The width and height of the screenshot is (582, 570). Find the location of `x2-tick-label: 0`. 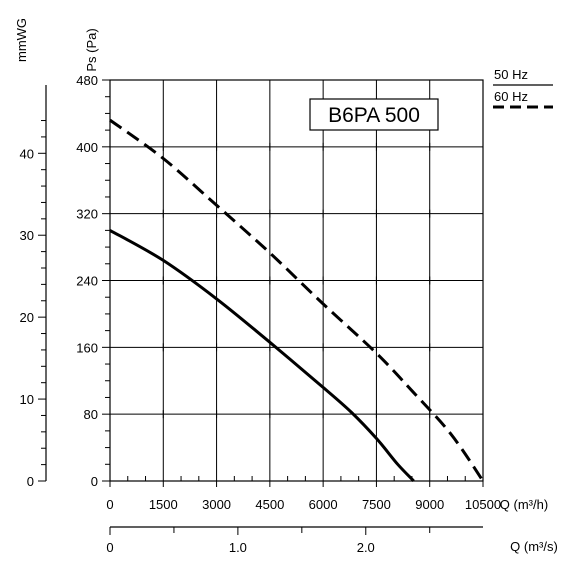

x2-tick-label: 0 is located at coordinates (109, 547).